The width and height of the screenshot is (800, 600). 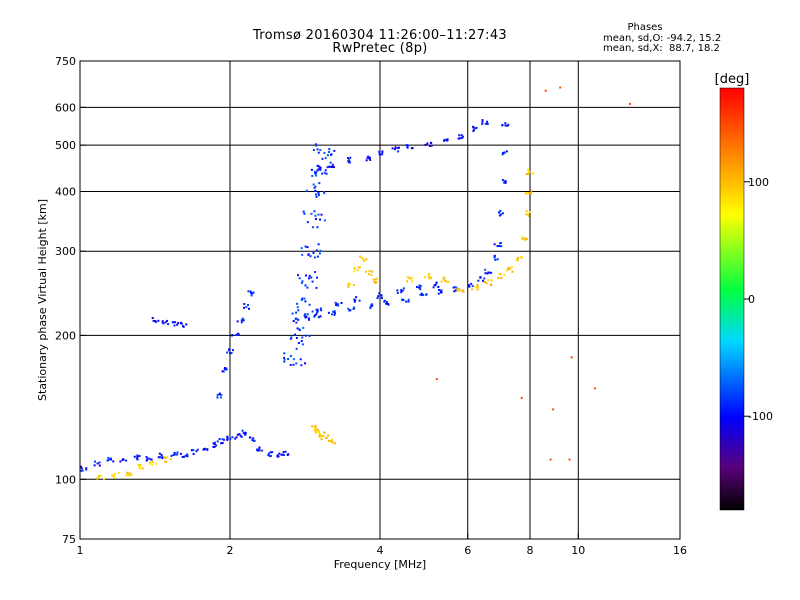 What do you see at coordinates (65, 145) in the screenshot?
I see `y-tick-label: 500` at bounding box center [65, 145].